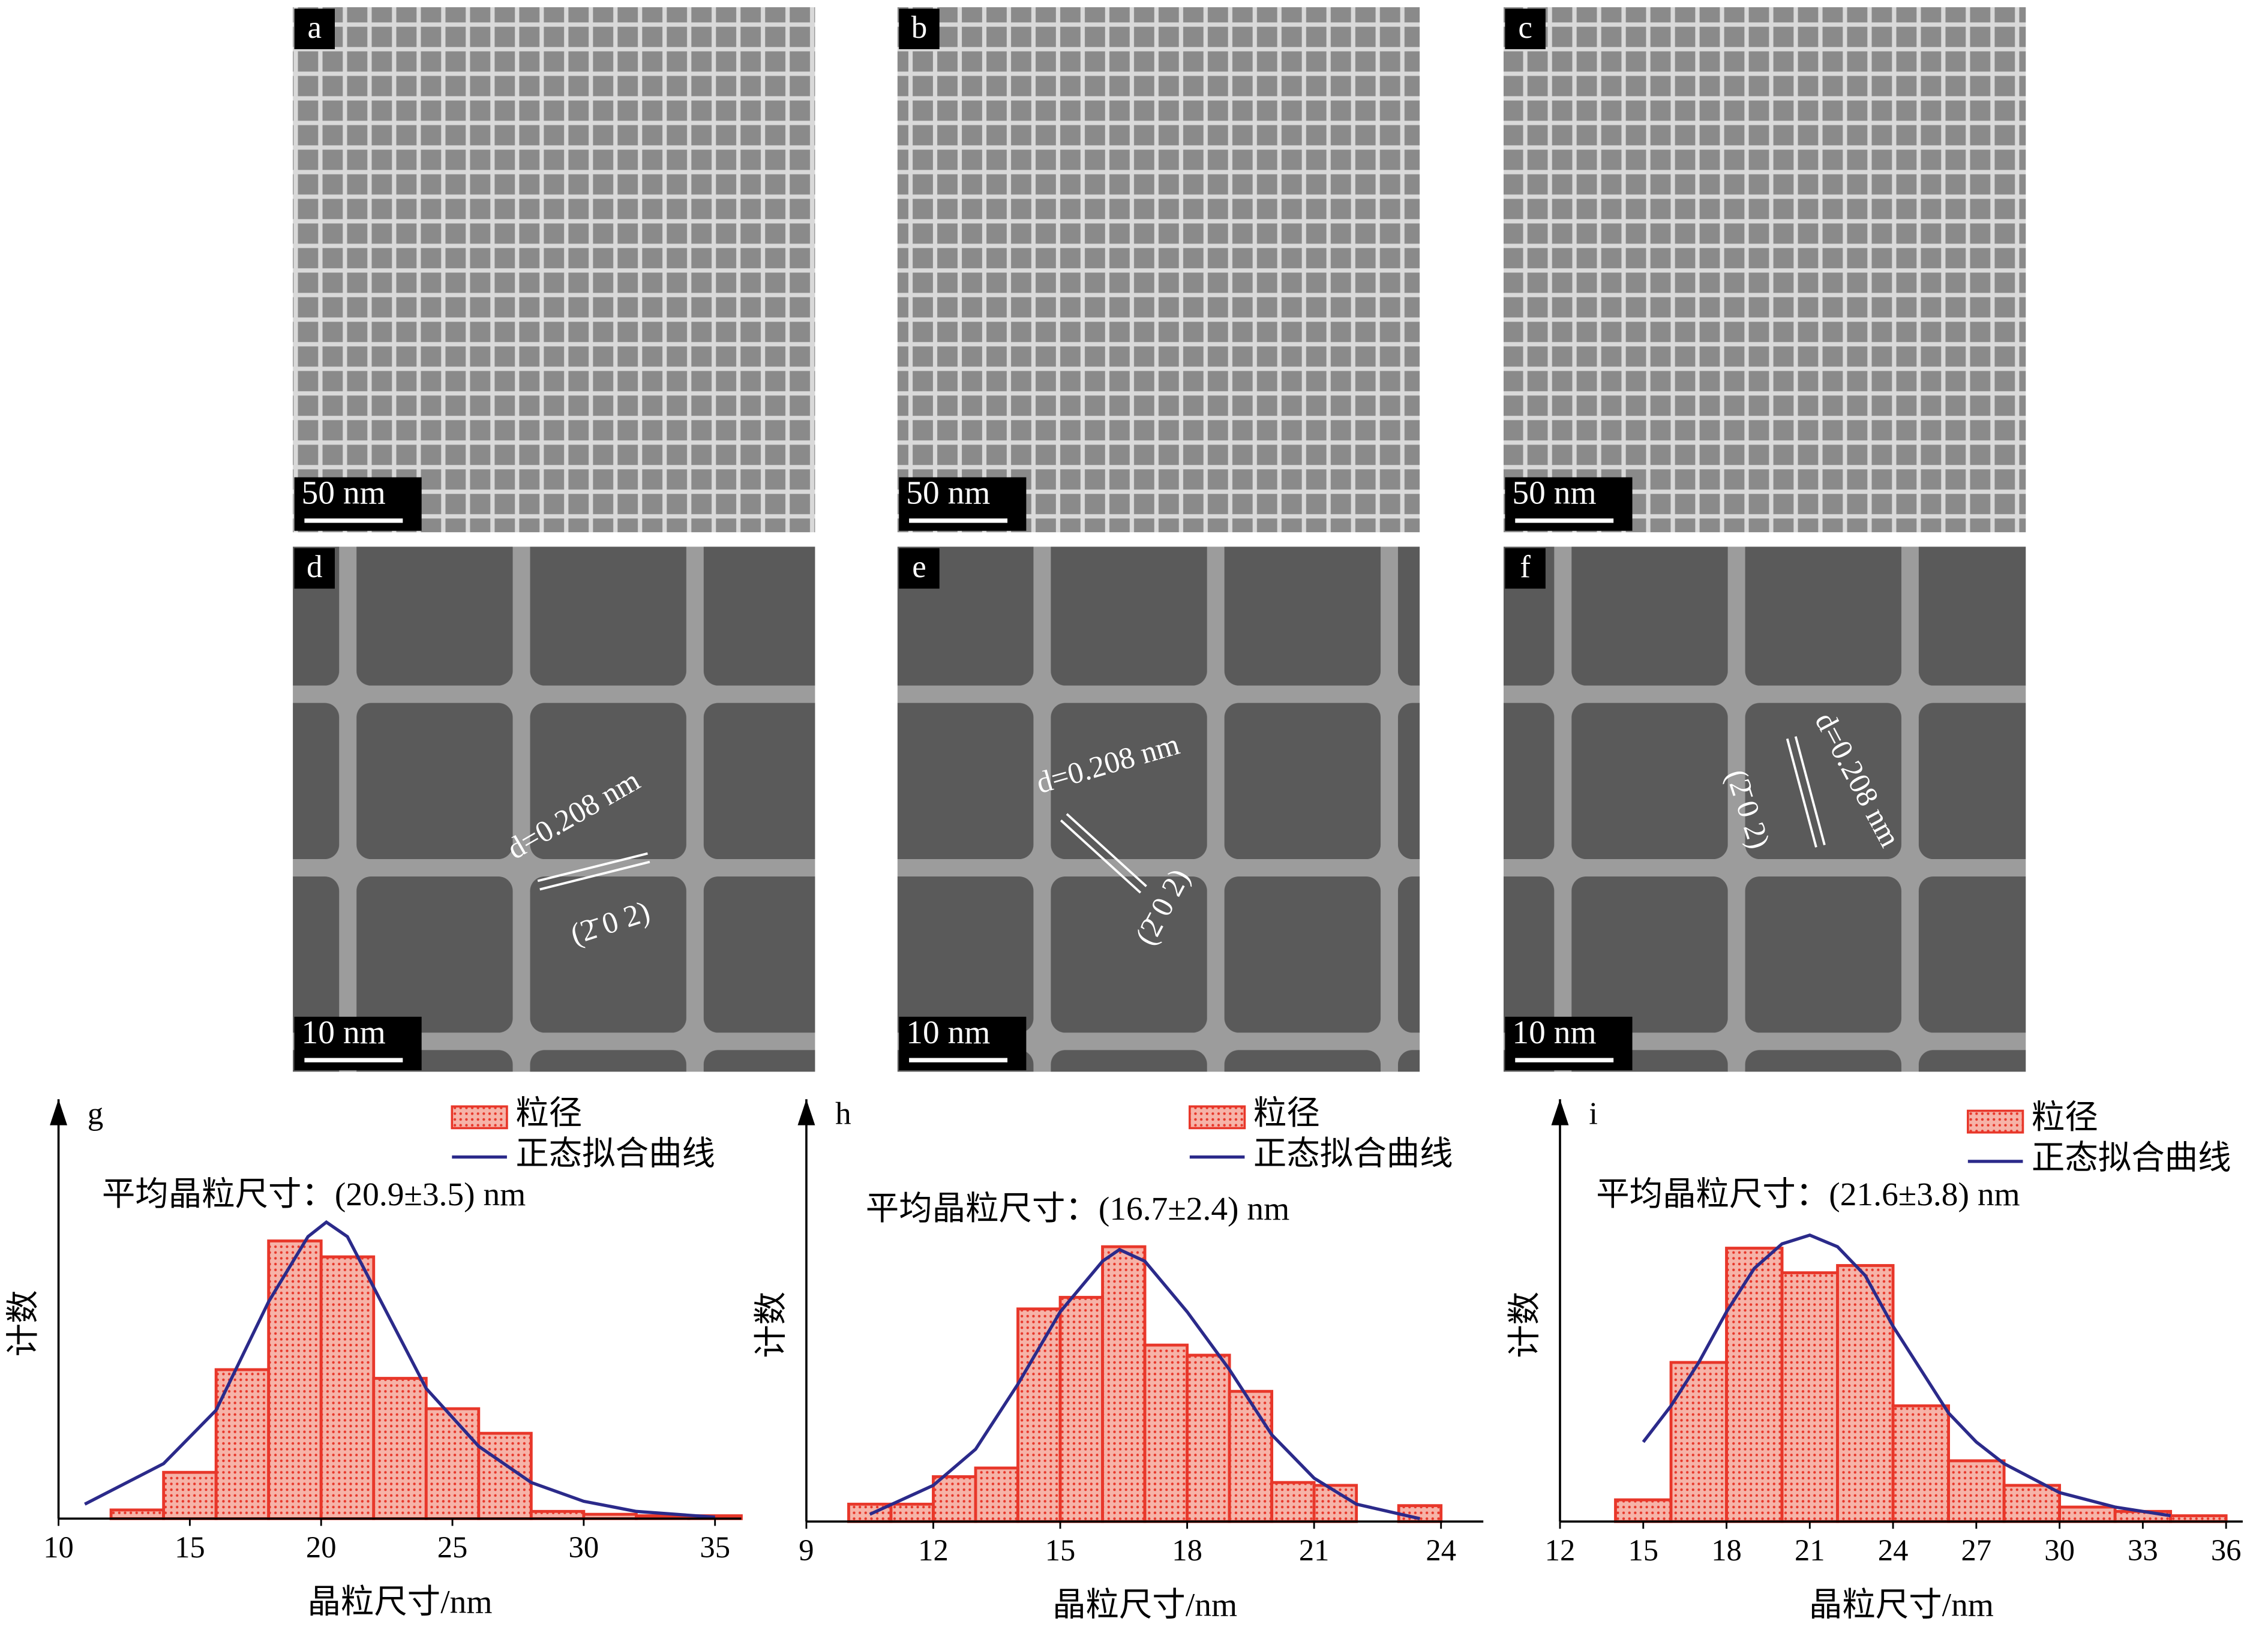 Image resolution: width=2268 pixels, height=1630 pixels. Describe the element at coordinates (1976, 1550) in the screenshot. I see `x-tick-label: 27` at that location.